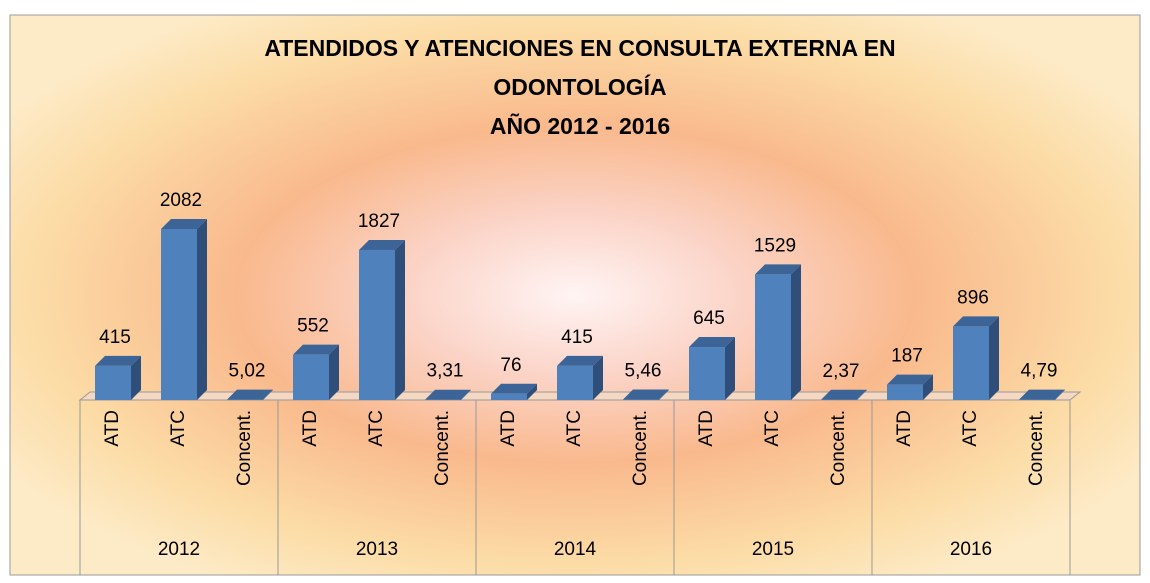  I want to click on value-label: 2,37, so click(841, 371).